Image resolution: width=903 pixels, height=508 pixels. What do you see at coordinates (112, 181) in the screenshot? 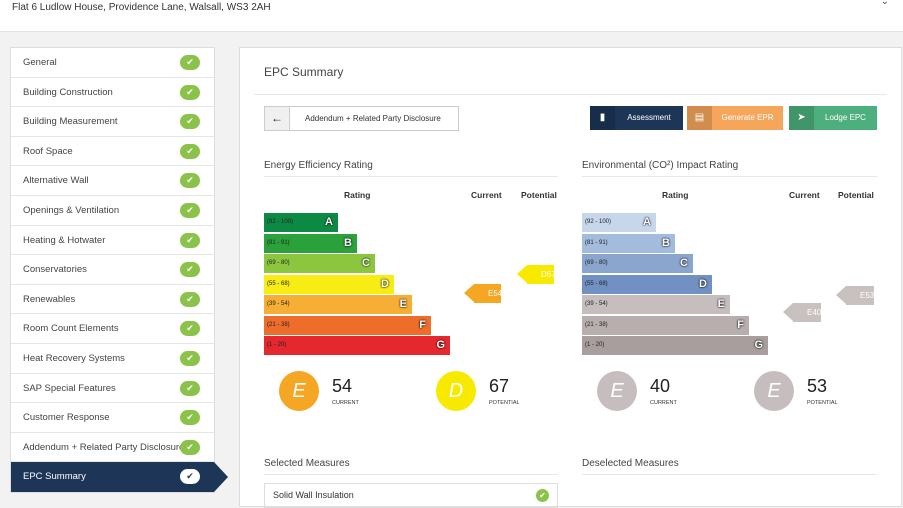
I see `sidebar-item-alternative-wall: Alternative Wall ✔` at bounding box center [112, 181].